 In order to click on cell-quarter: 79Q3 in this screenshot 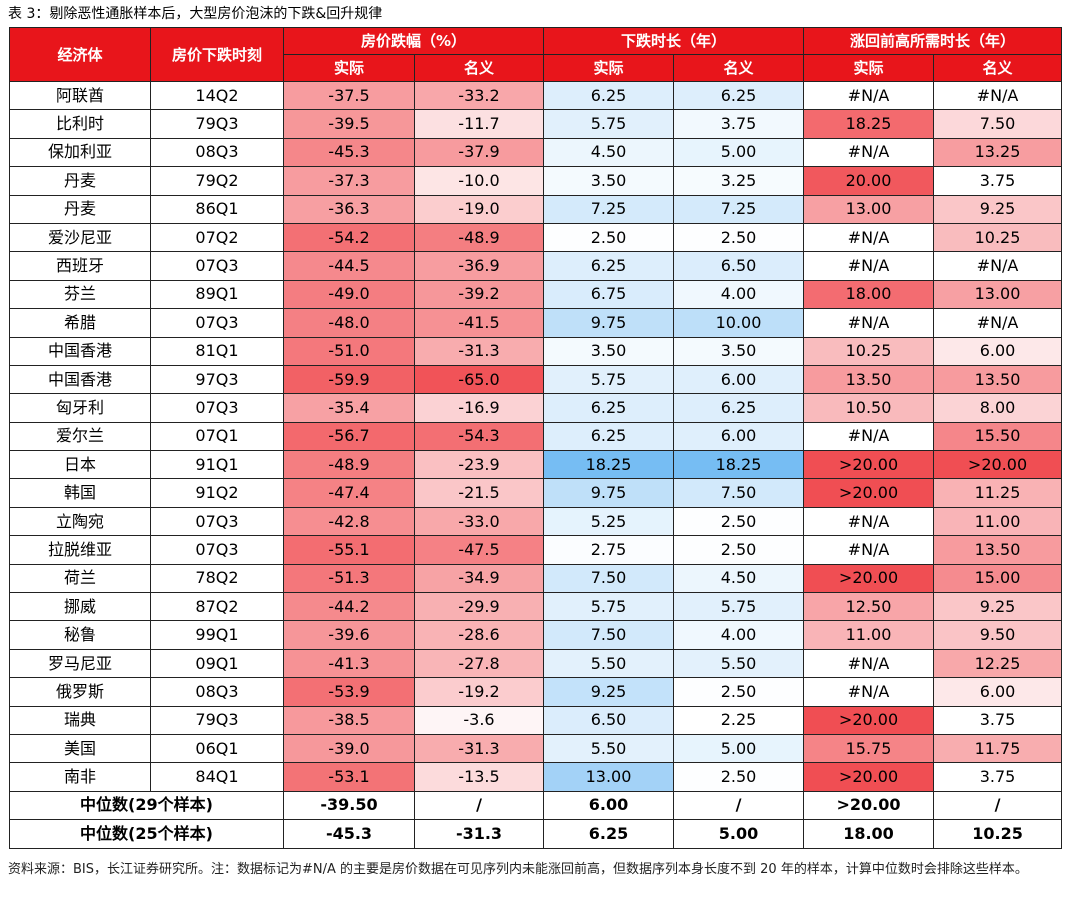, I will do `click(217, 124)`.